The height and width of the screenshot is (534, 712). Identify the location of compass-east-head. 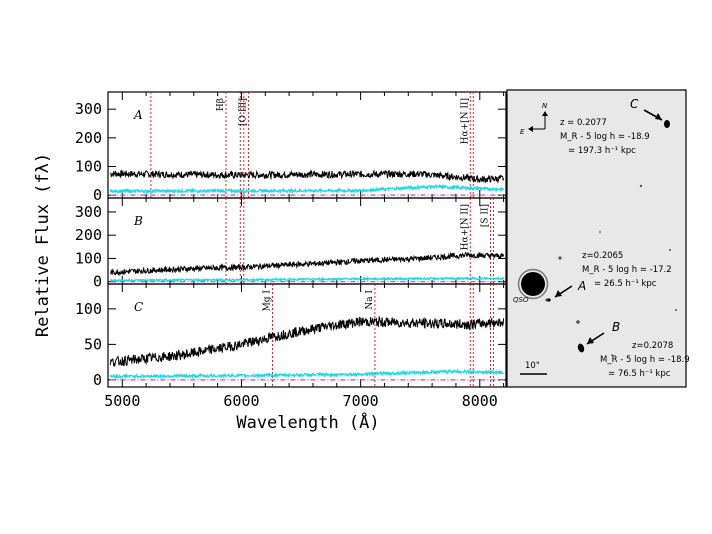
(530, 129).